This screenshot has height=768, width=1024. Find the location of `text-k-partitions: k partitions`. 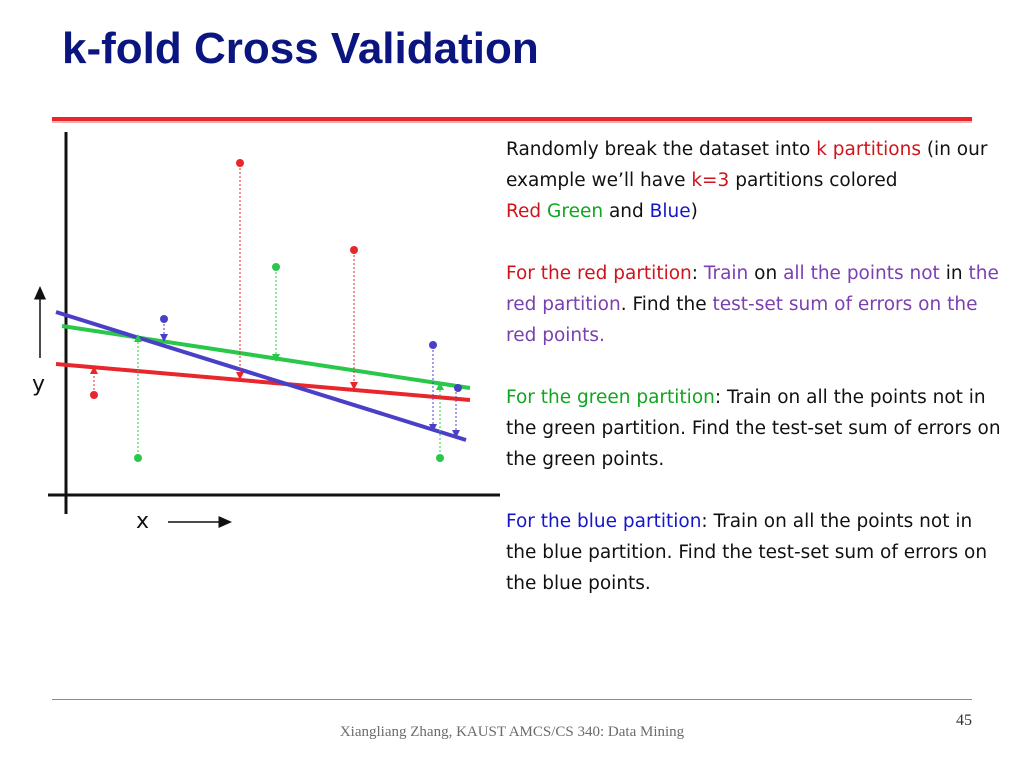

text-k-partitions: k partitions is located at coordinates (868, 149).